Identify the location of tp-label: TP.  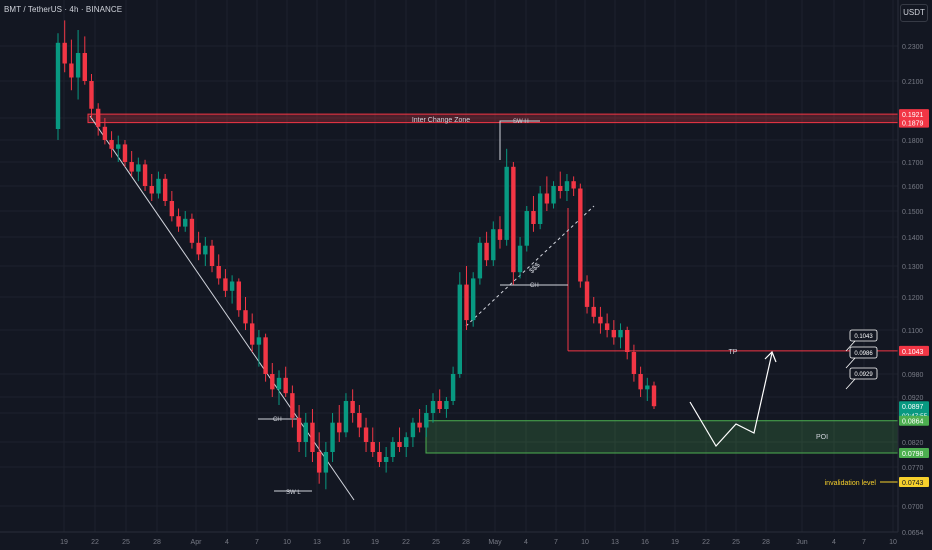
(733, 352).